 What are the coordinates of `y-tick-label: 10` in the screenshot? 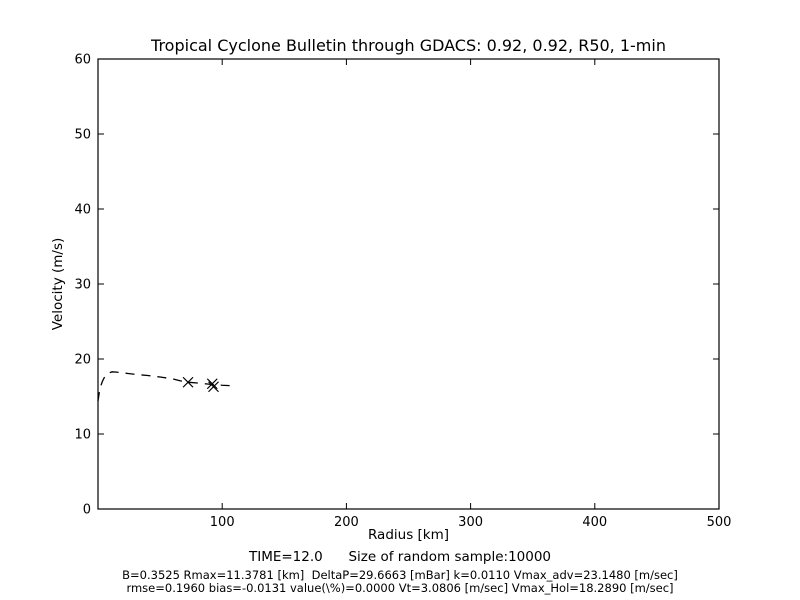 It's located at (82, 435).